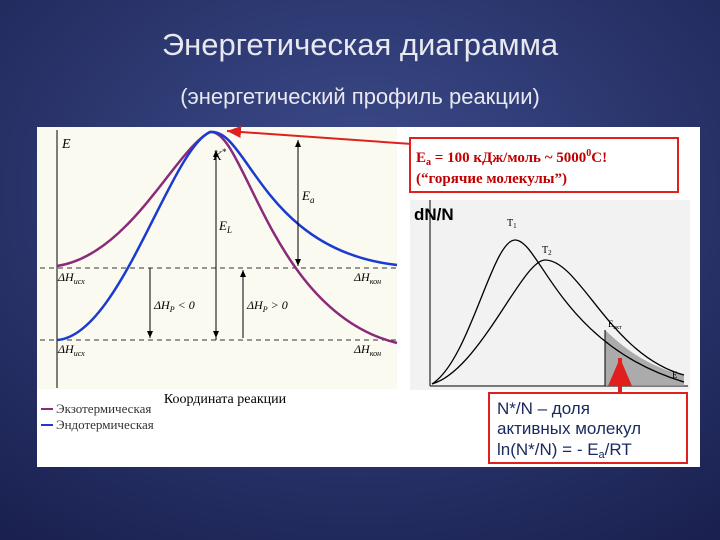  I want to click on fraction-line: активных молекул, so click(569, 428).